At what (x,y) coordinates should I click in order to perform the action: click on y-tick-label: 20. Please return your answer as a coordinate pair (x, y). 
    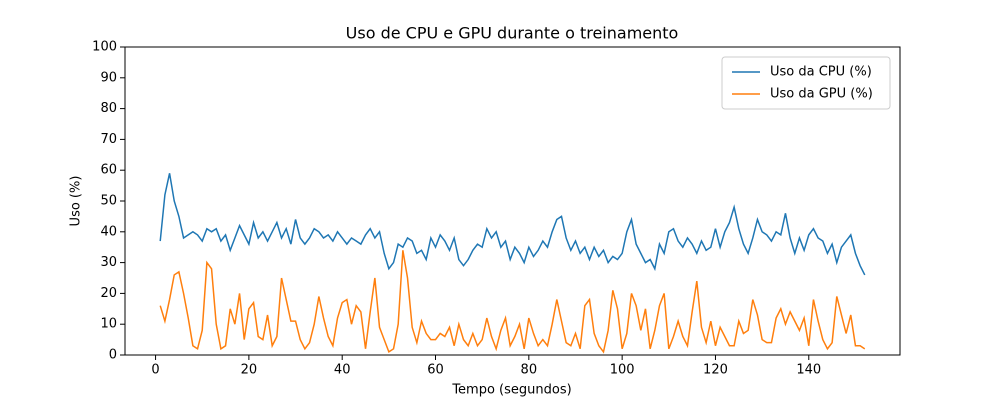
    Looking at the image, I should click on (108, 293).